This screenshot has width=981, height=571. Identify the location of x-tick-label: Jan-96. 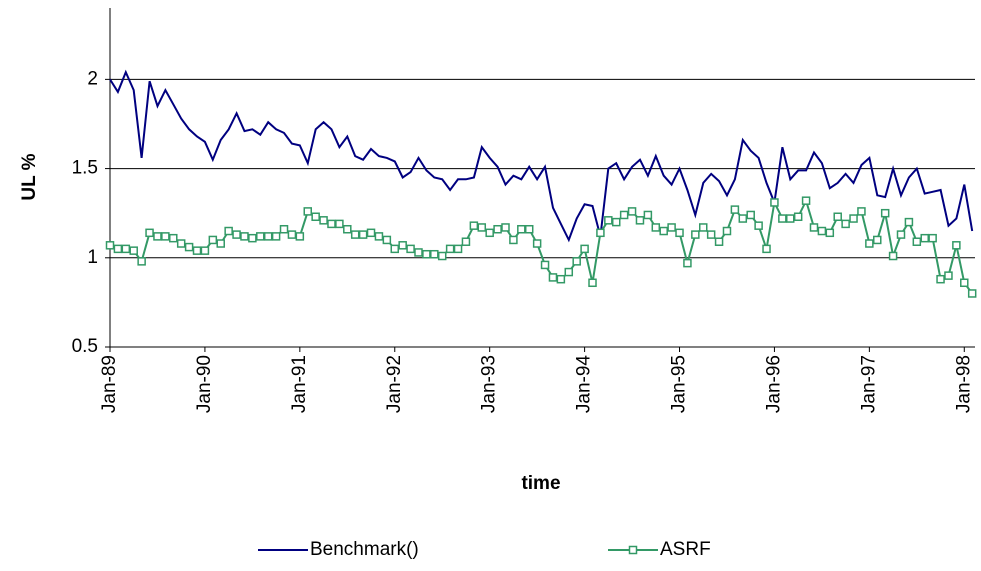
(773, 384).